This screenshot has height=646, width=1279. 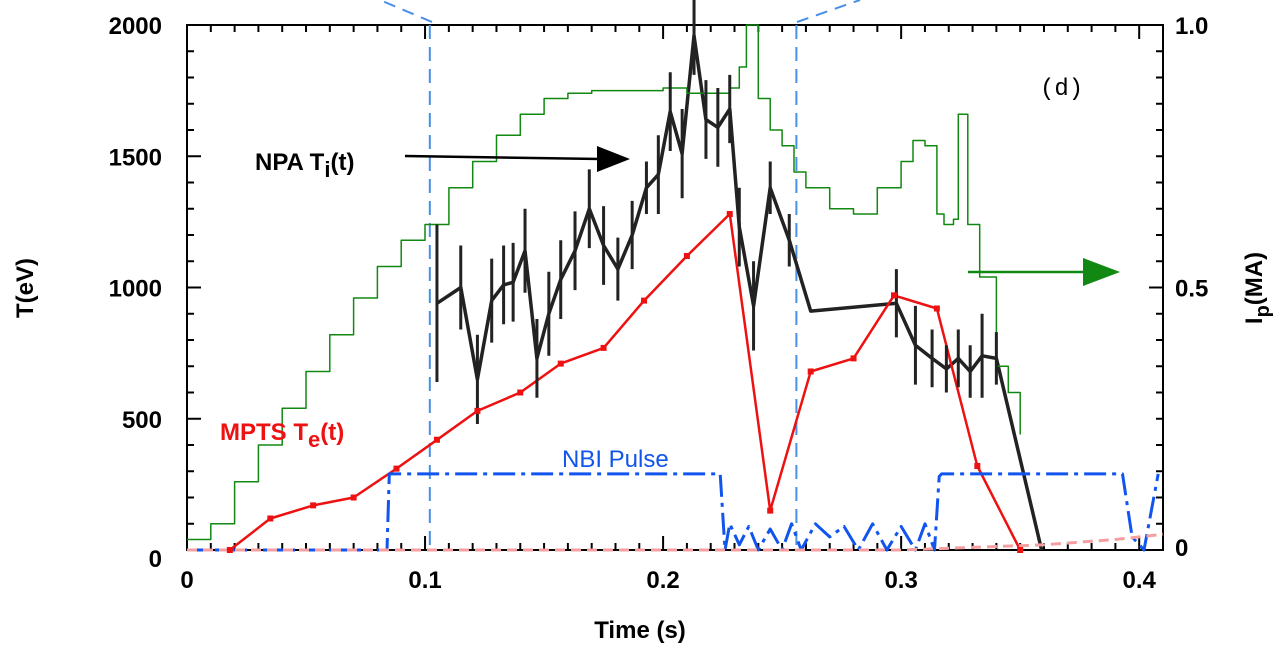 I want to click on y-left-tick-label: 500, so click(x=142, y=420).